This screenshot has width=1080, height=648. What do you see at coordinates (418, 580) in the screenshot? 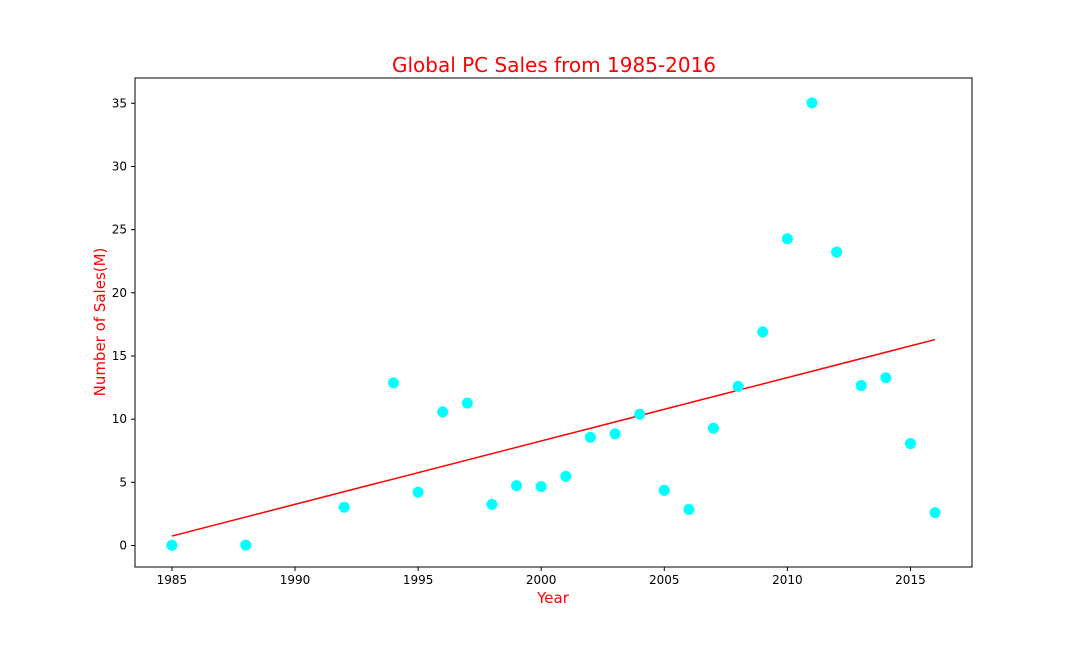
I see `x-tick-label: 1995` at bounding box center [418, 580].